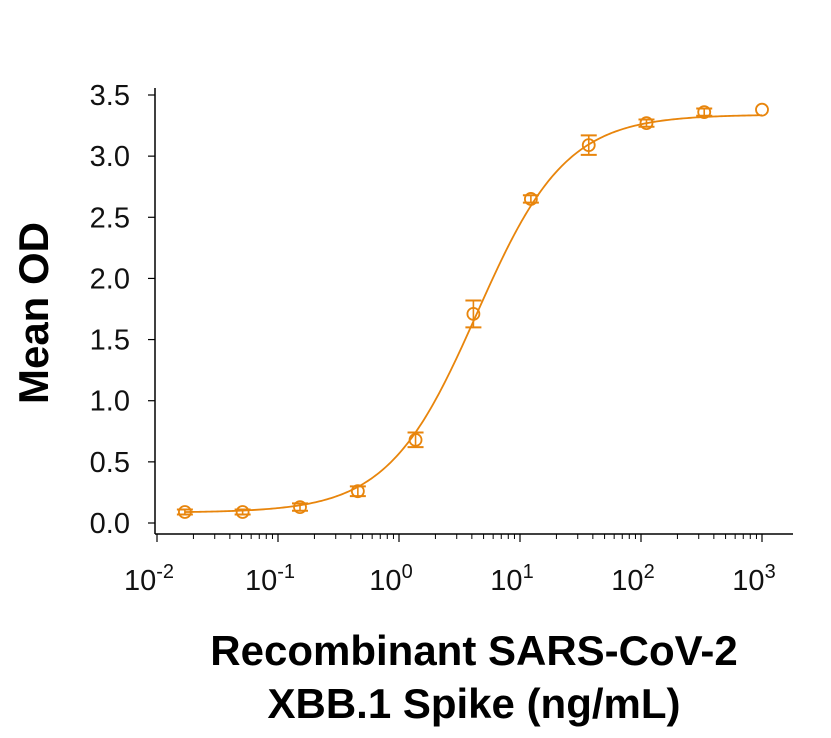  Describe the element at coordinates (33, 313) in the screenshot. I see `y-axis-title: Mean OD` at that location.